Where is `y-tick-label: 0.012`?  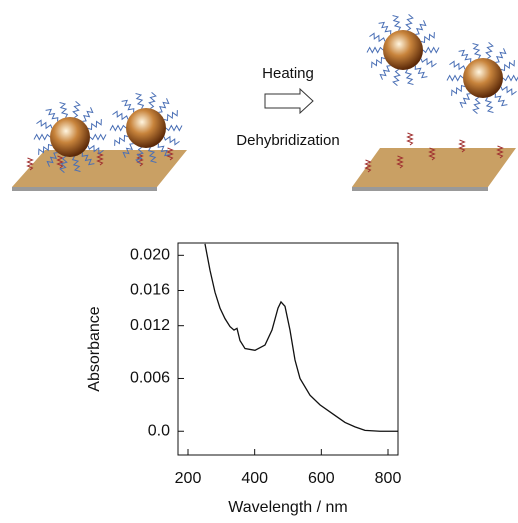 y-tick-label: 0.012 is located at coordinates (150, 325).